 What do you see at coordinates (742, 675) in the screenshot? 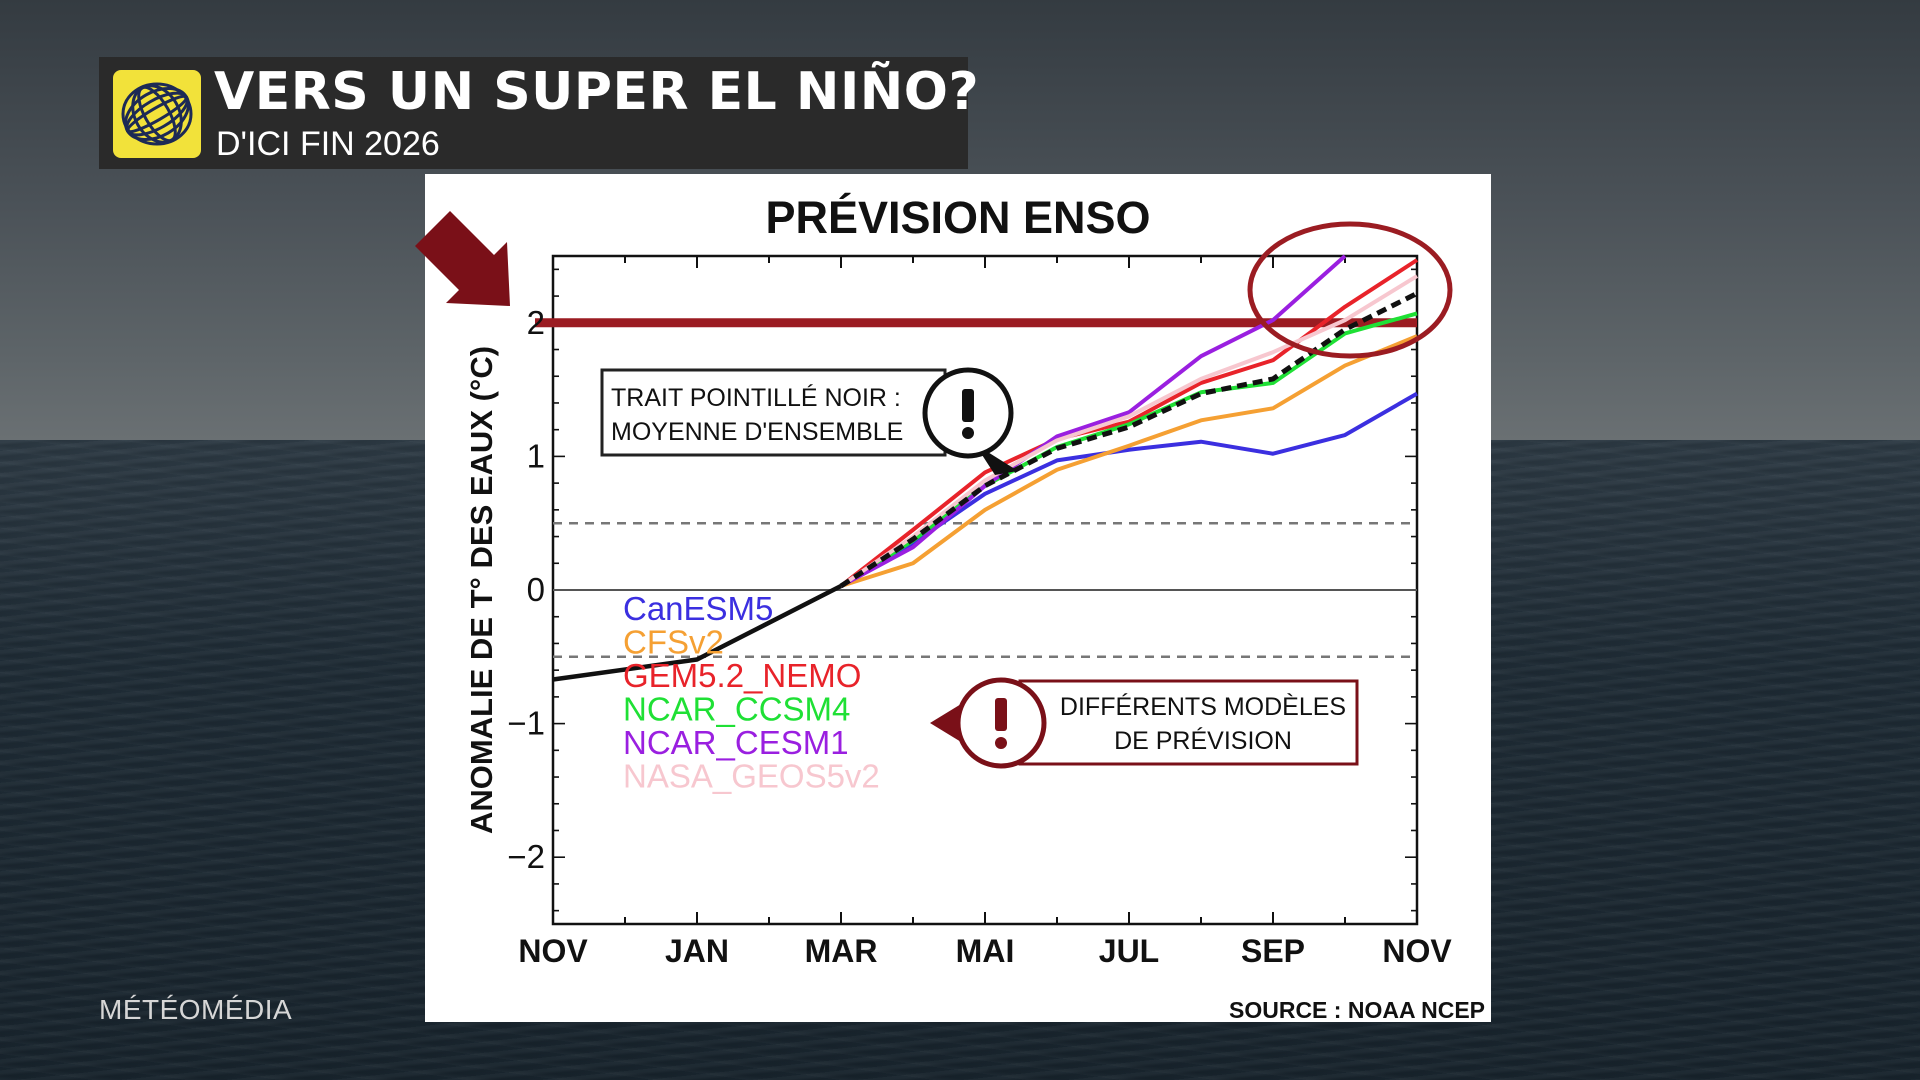
I see `legend-entry-gem5.2_nemo: GEM5.2_NEMO` at bounding box center [742, 675].